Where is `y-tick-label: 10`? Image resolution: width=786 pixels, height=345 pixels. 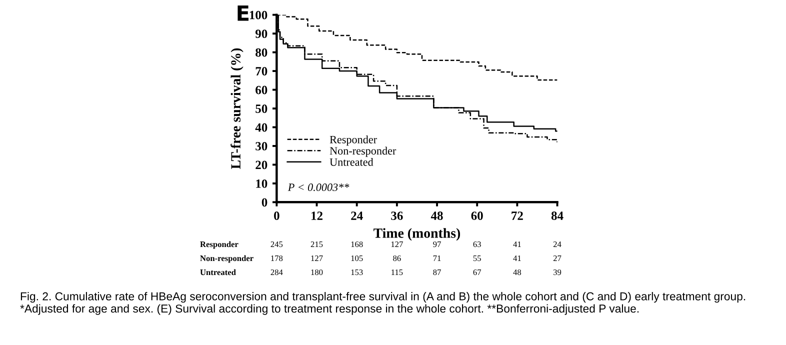 y-tick-label: 10 is located at coordinates (262, 183).